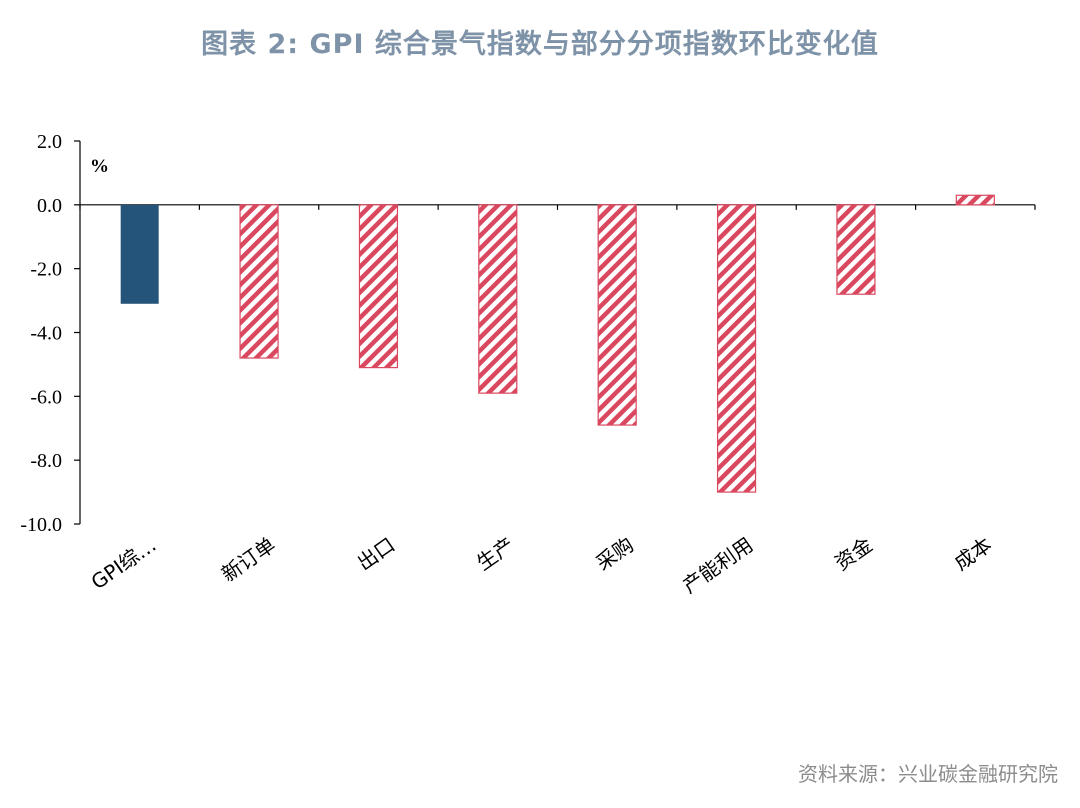 The width and height of the screenshot is (1080, 808). I want to click on y-tick-label: -10.0, so click(41, 525).